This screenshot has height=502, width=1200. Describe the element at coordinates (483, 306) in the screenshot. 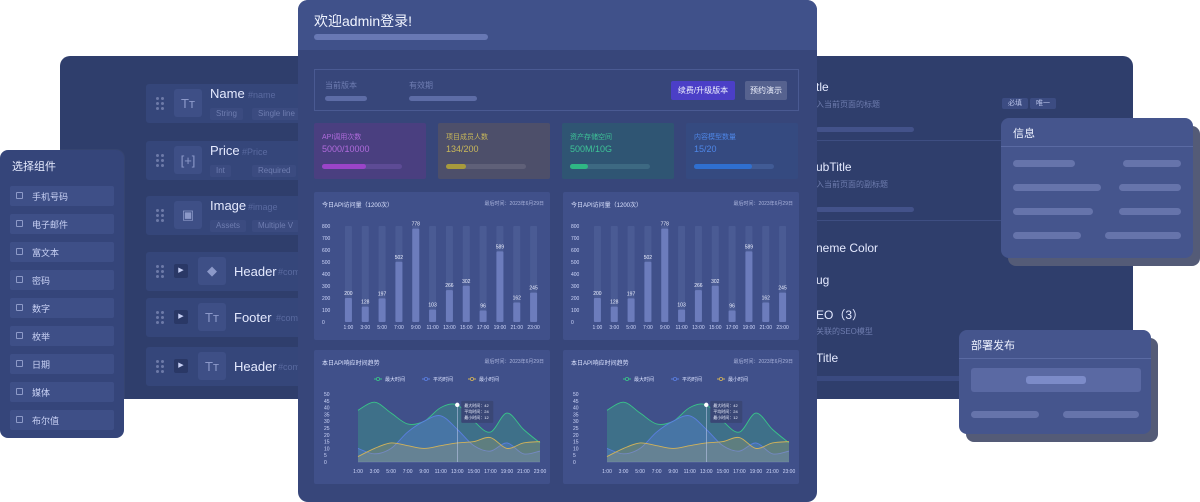

I see `bar-value-label: 96` at that location.